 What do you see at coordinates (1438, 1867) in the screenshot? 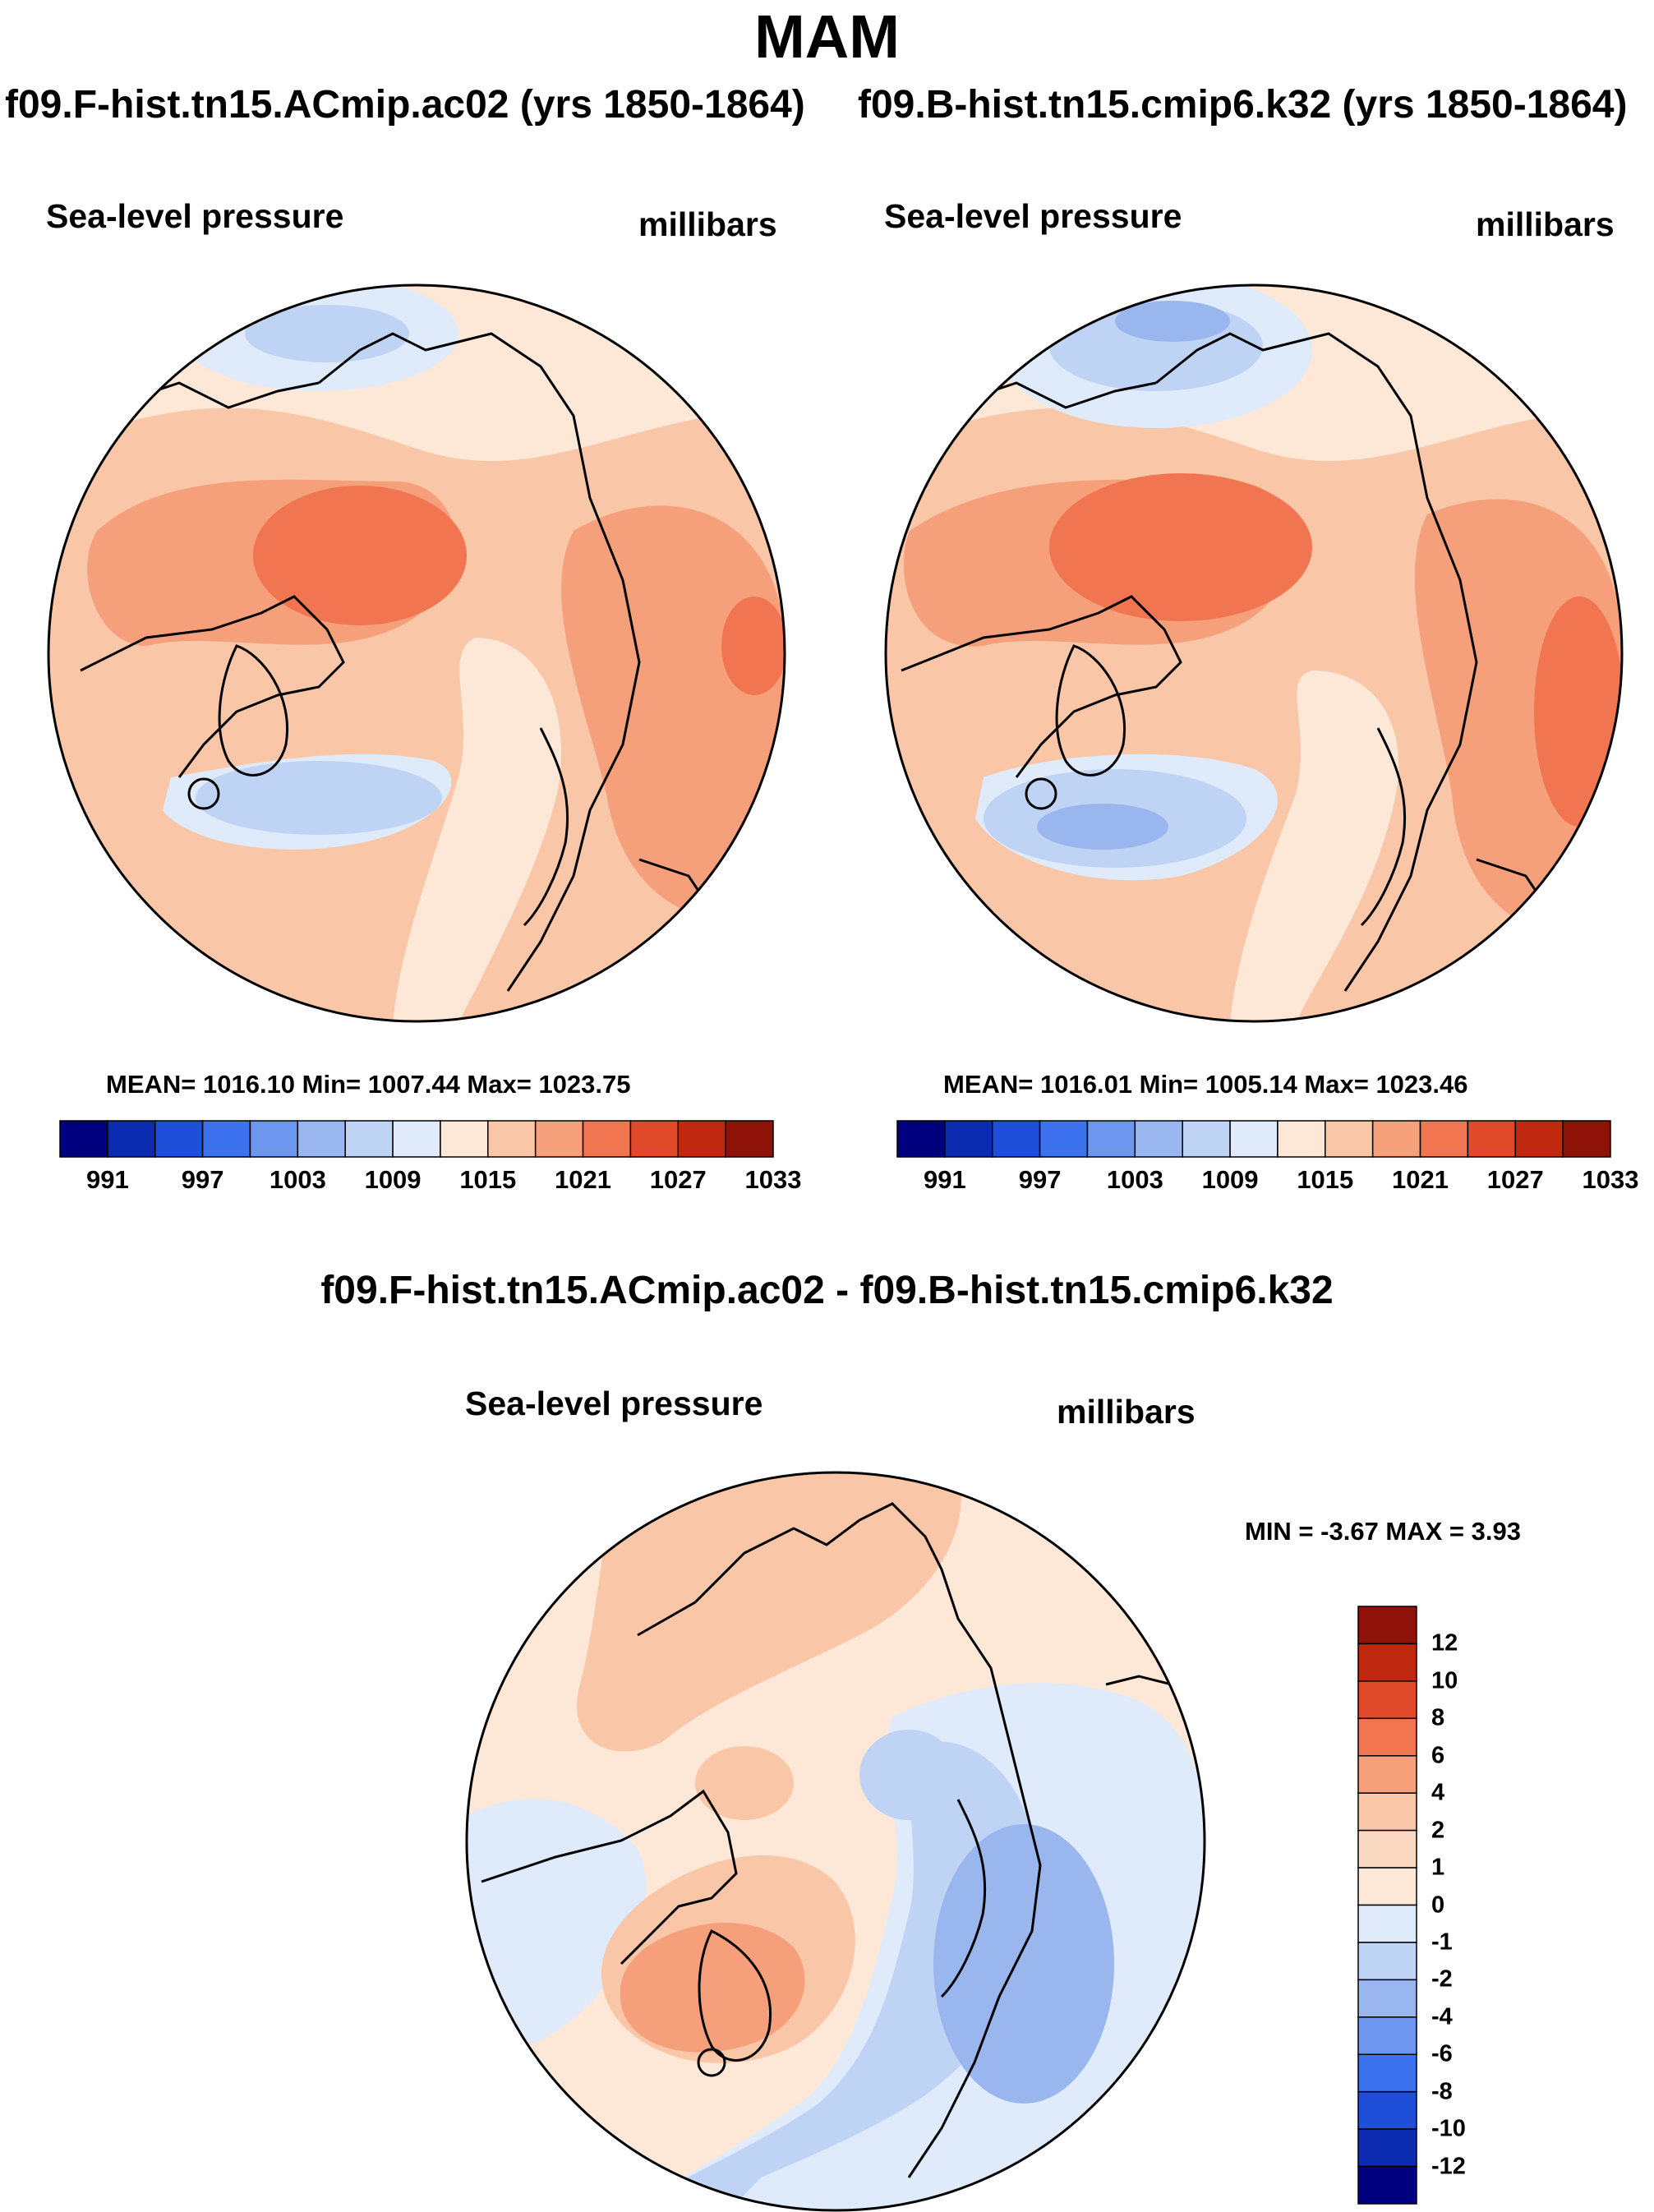
I see `colorbar-tick-label: 1` at bounding box center [1438, 1867].